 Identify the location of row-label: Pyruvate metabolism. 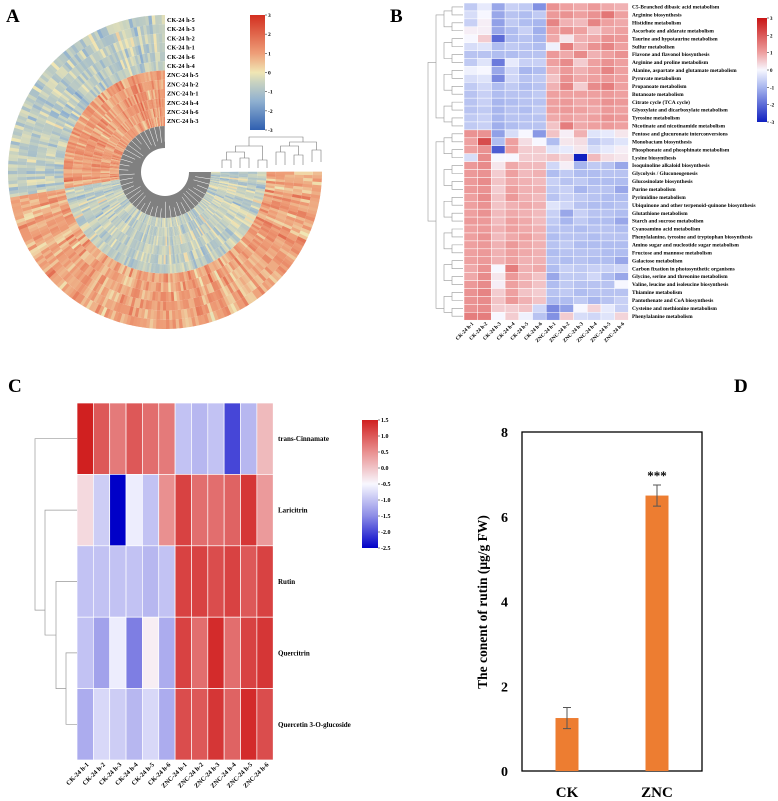
(656, 79).